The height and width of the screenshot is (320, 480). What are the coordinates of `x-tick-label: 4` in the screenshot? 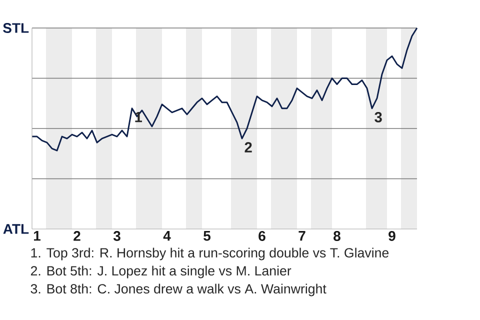 It's located at (167, 236).